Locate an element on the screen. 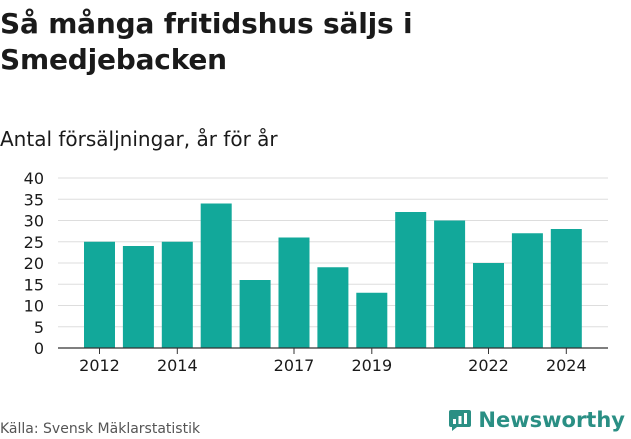 The image size is (631, 439). bar-2022 is located at coordinates (488, 305).